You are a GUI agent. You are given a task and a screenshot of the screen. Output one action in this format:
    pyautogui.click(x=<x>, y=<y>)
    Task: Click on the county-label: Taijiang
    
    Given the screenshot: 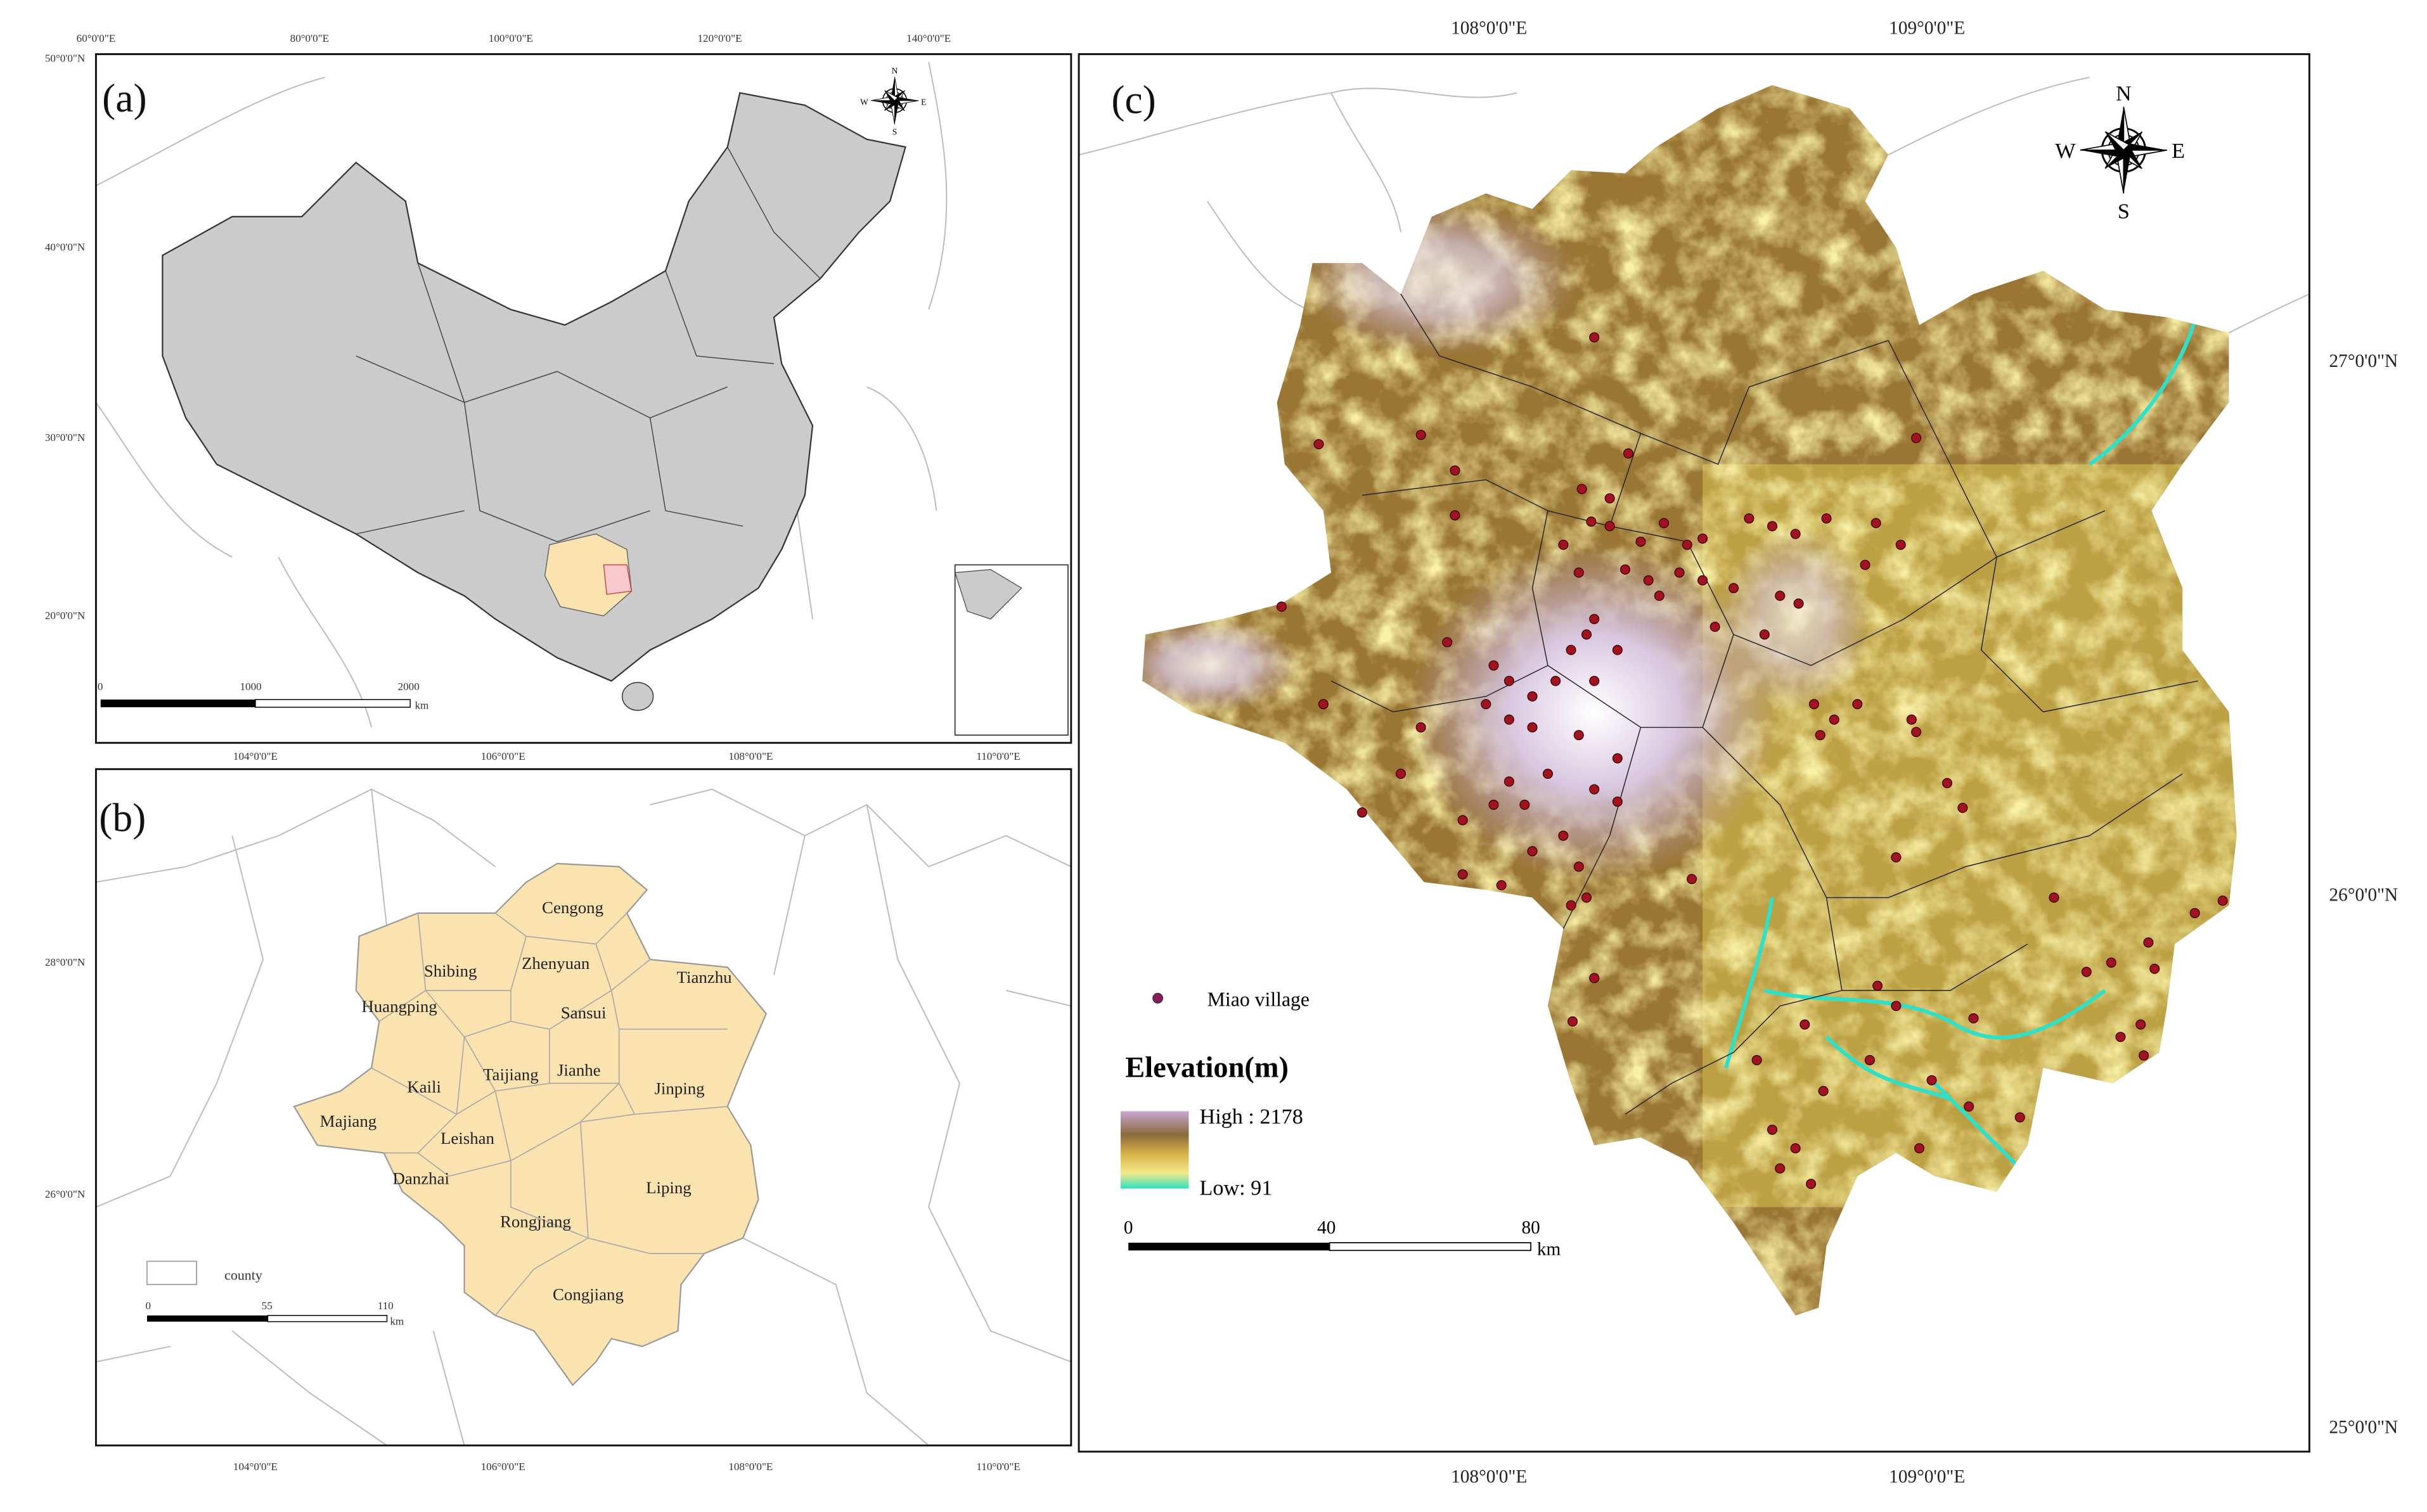 What is the action you would take?
    pyautogui.click(x=511, y=1074)
    